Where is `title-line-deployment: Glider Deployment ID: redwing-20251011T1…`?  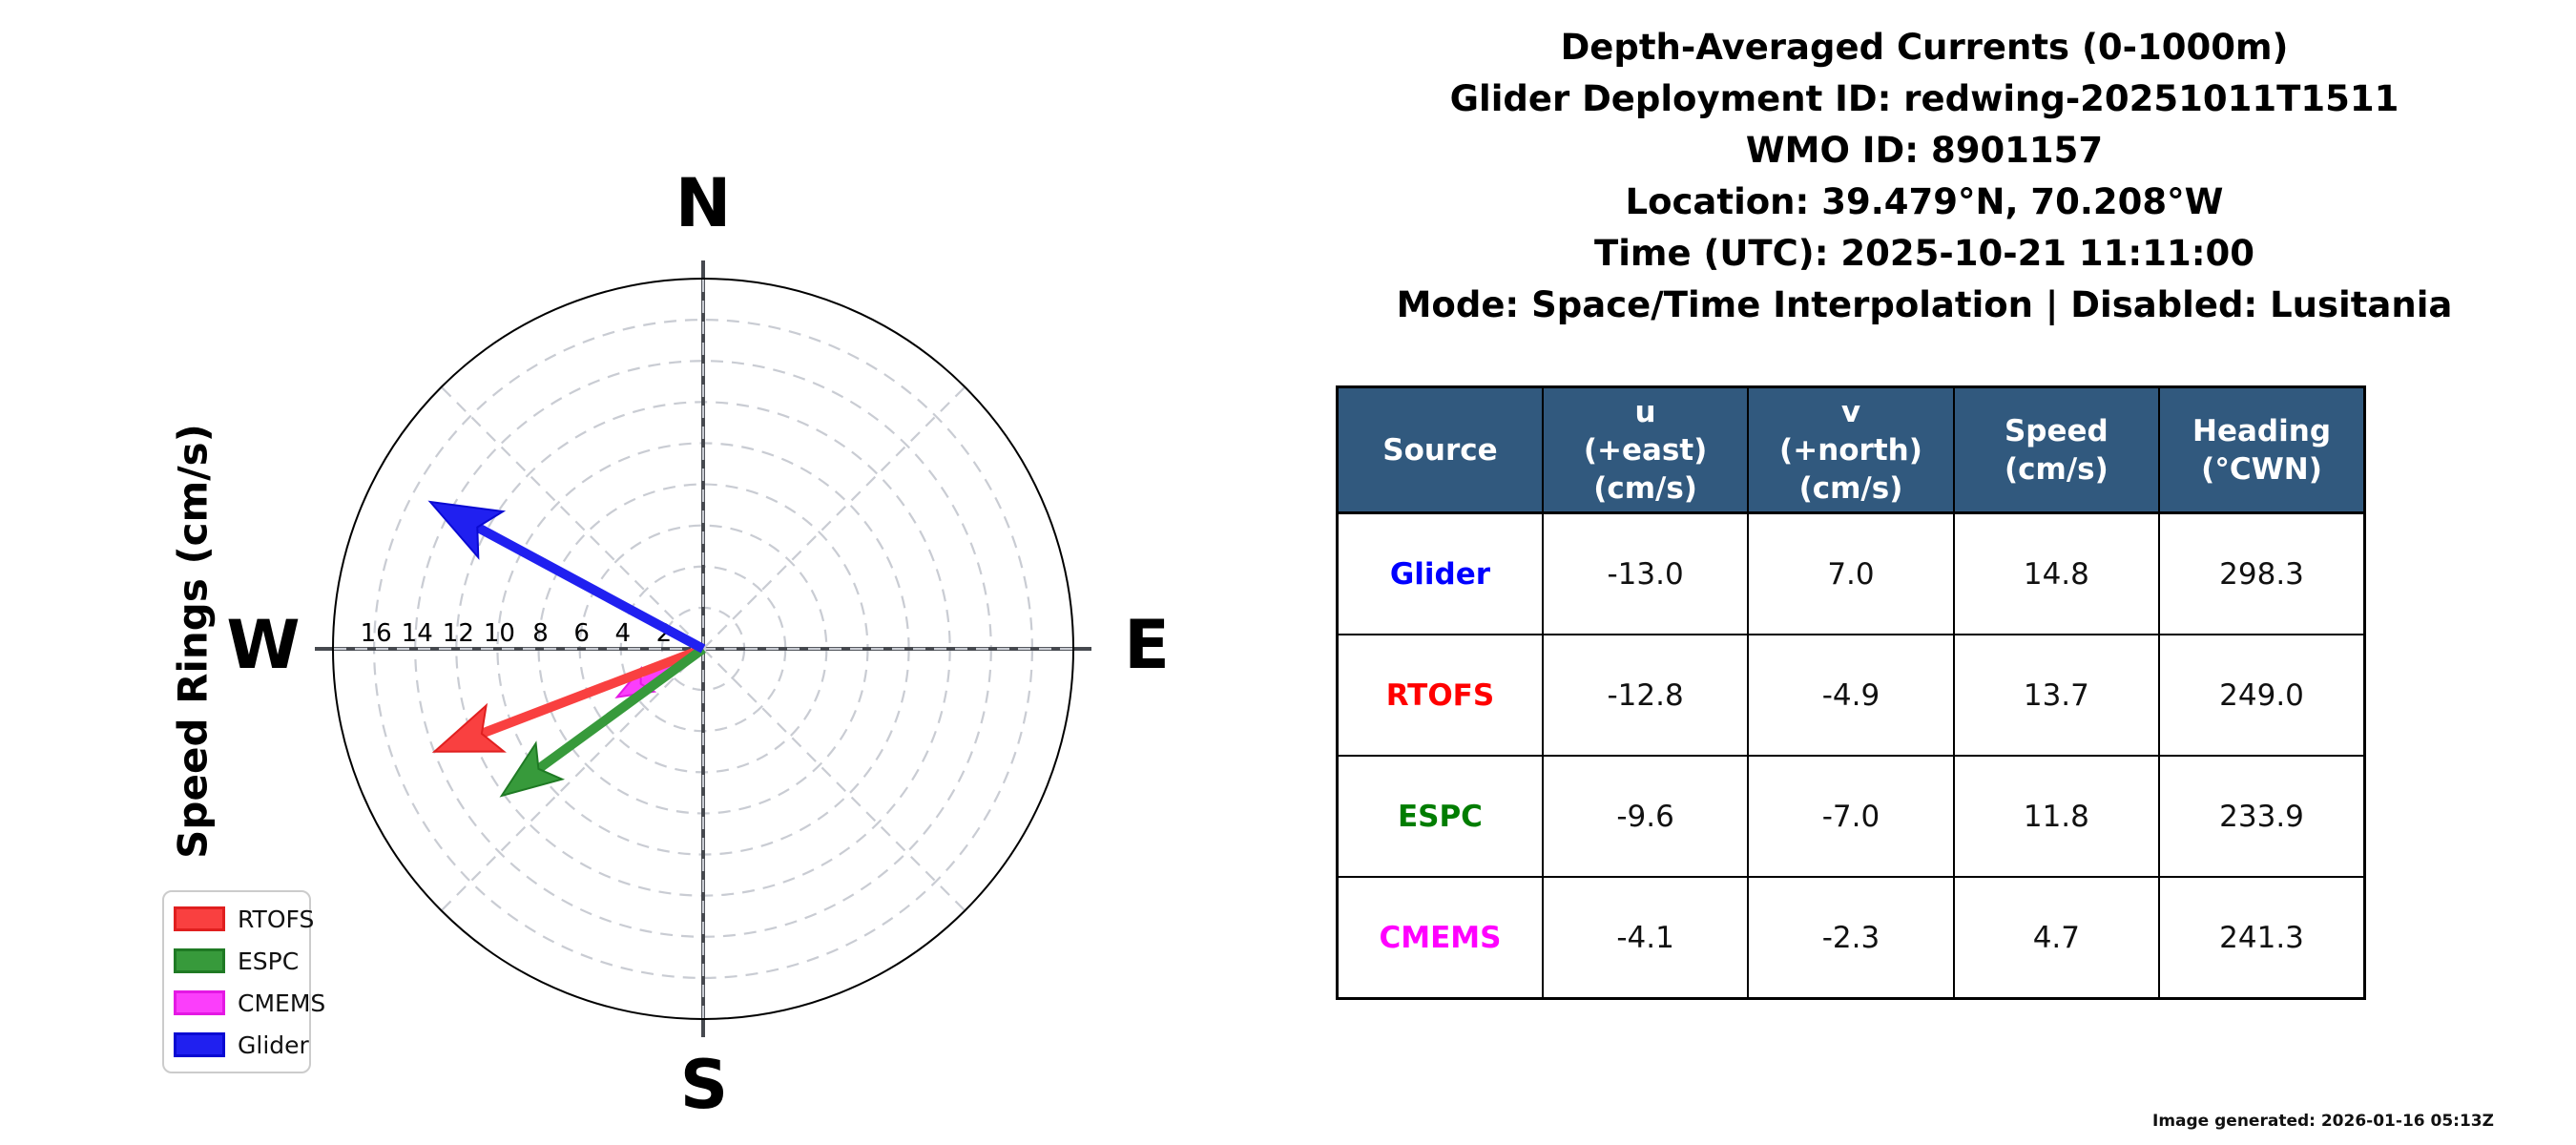 title-line-deployment: Glider Deployment ID: redwing-20251011T1… is located at coordinates (1924, 99).